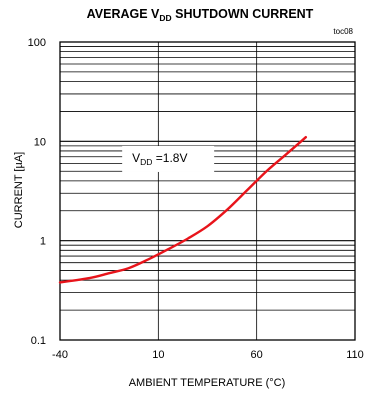 Image resolution: width=366 pixels, height=394 pixels. I want to click on x-tick-label: 110, so click(355, 355).